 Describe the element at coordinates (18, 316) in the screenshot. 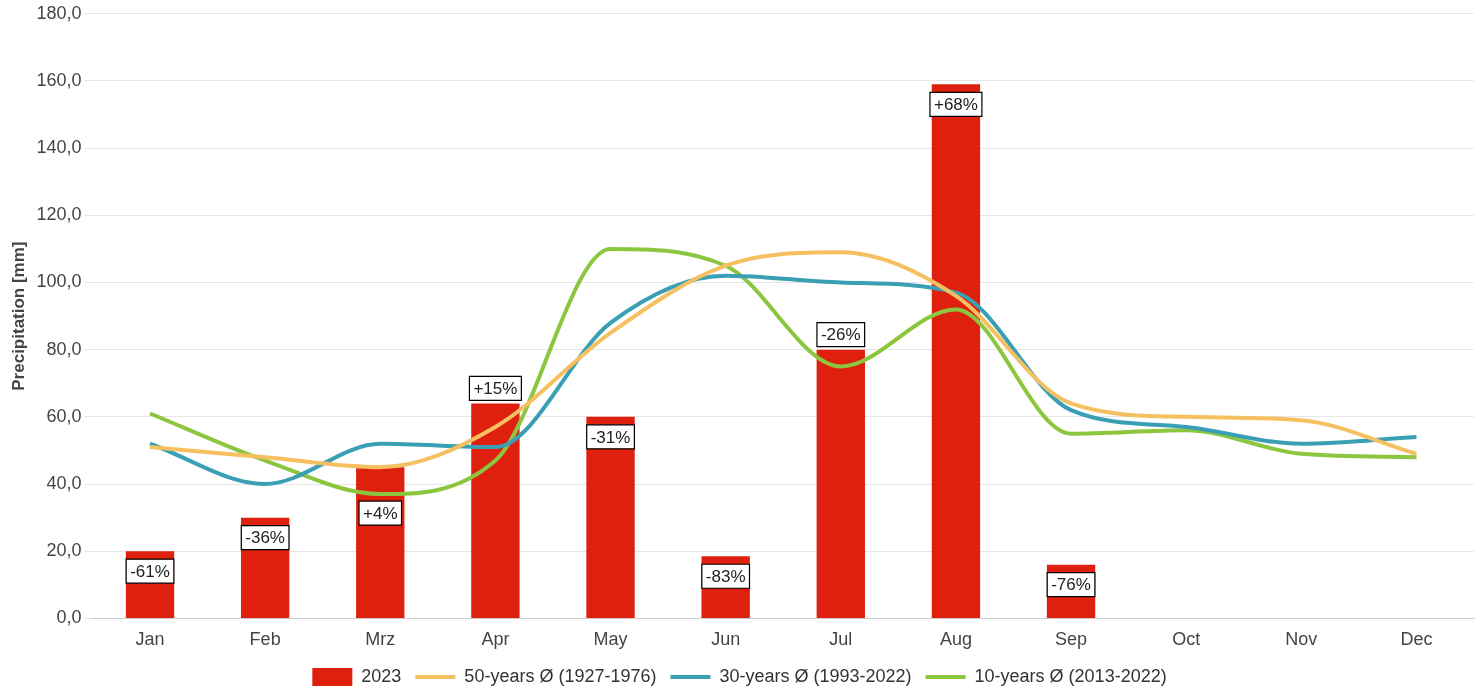

I see `y-axis-title: Precipitation [mm]` at that location.